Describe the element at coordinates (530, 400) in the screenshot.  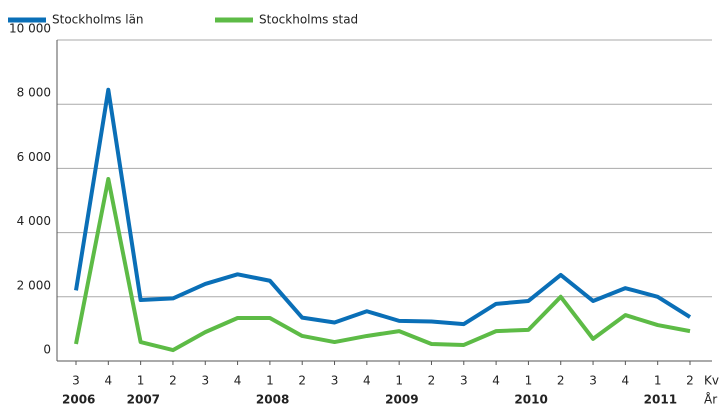
I see `year-label: 2010` at that location.